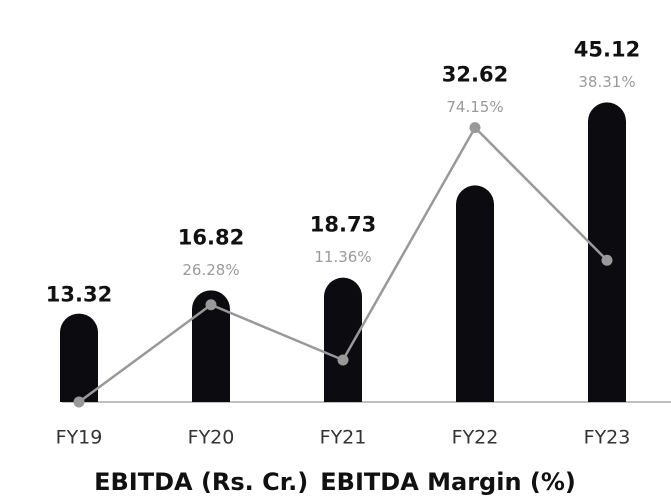 The width and height of the screenshot is (671, 502). What do you see at coordinates (475, 75) in the screenshot?
I see `value-label: 32.62` at bounding box center [475, 75].